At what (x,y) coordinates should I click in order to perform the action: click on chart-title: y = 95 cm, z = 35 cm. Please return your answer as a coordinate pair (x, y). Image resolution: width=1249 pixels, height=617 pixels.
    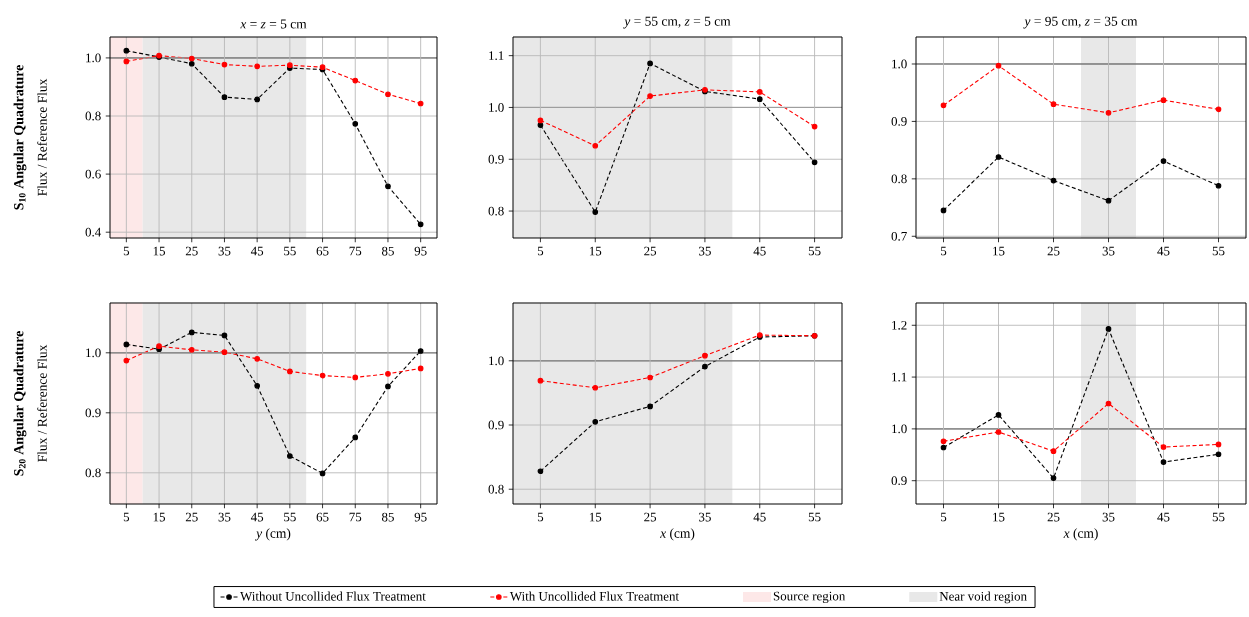
    Looking at the image, I should click on (1080, 22).